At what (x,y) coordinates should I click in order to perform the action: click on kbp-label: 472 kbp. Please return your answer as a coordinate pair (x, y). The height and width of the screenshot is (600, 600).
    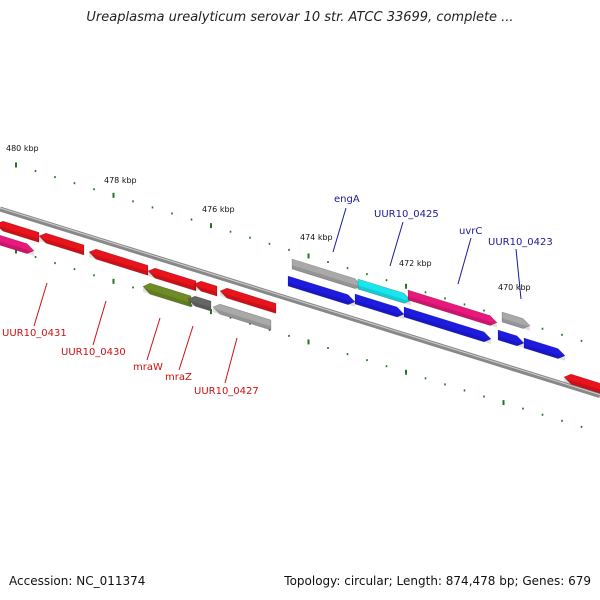
    Looking at the image, I should click on (415, 263).